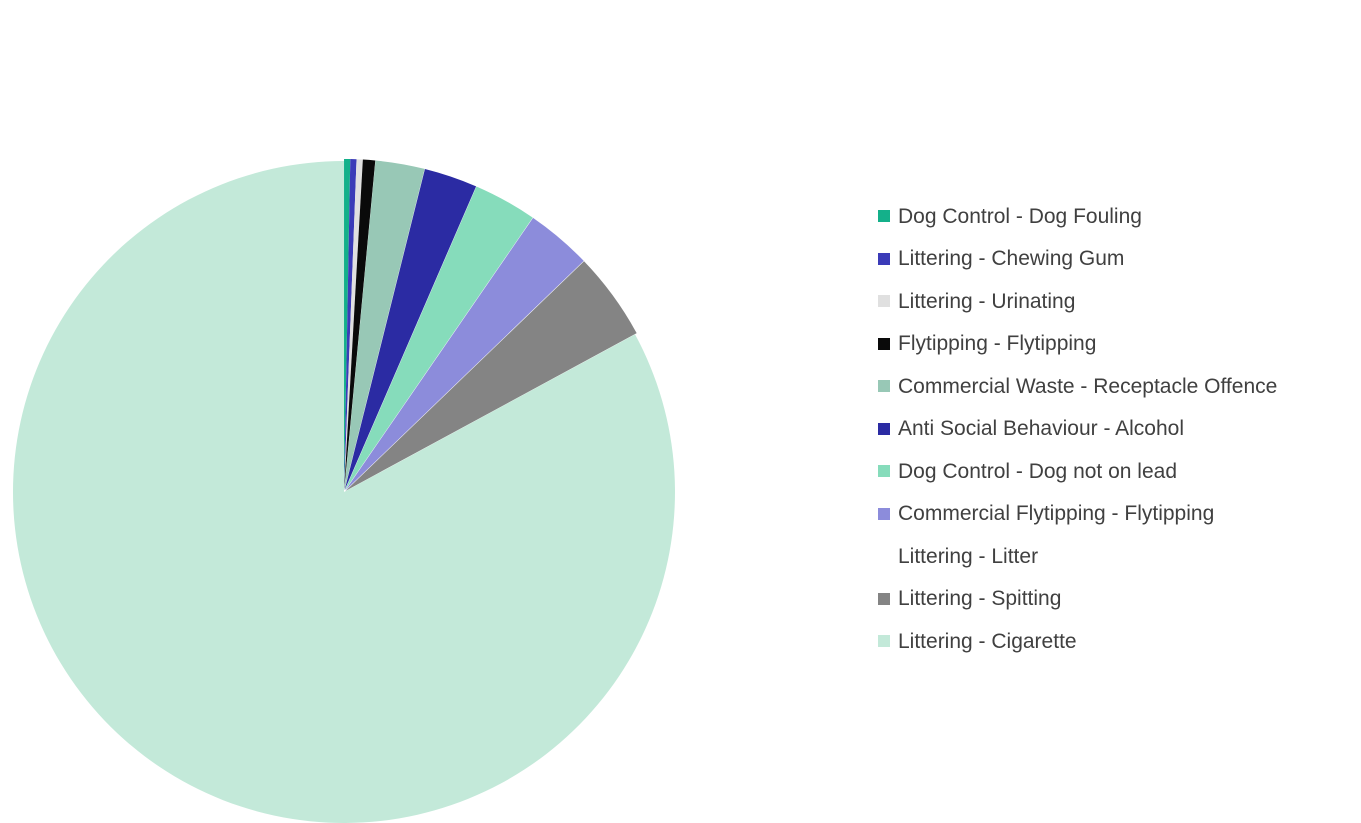  I want to click on legend-label: Littering - Urinating, so click(987, 301).